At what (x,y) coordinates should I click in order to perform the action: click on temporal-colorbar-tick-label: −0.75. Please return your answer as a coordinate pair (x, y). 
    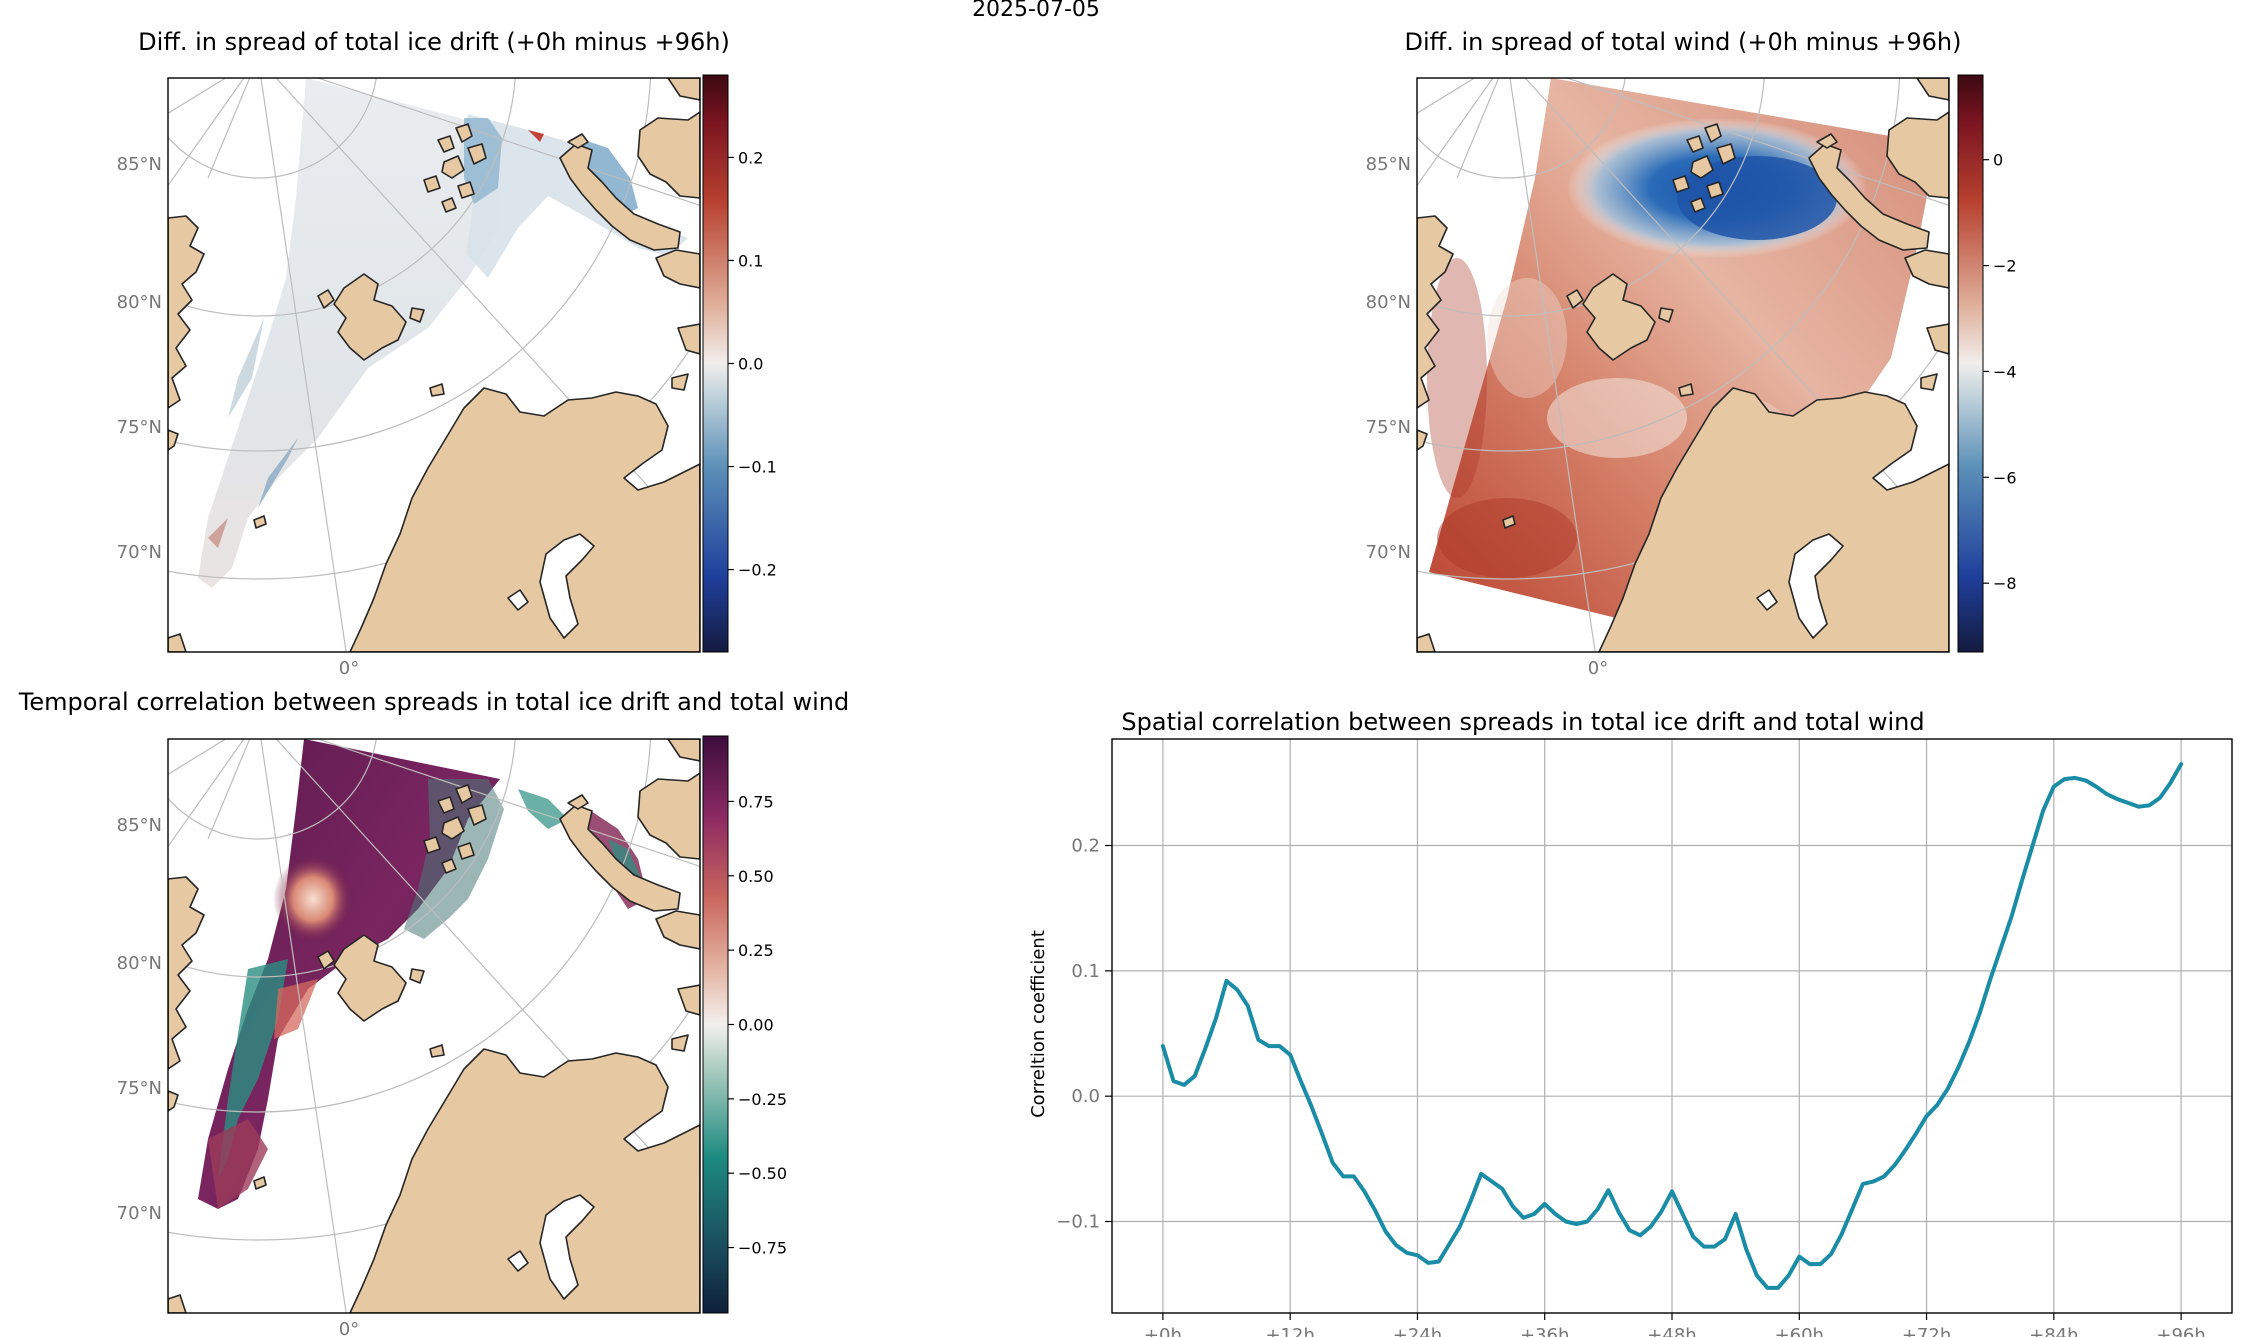
    Looking at the image, I should click on (762, 1248).